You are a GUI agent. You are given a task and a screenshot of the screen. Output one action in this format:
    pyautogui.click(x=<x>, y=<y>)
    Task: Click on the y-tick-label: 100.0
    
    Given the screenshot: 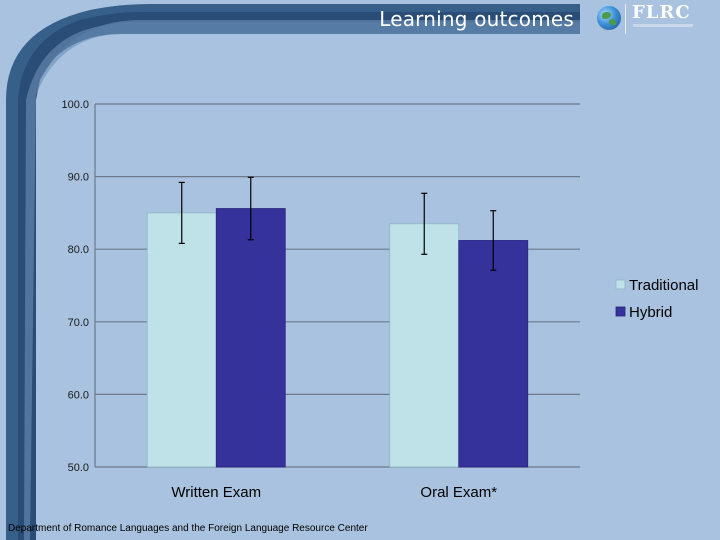 What is the action you would take?
    pyautogui.click(x=75, y=105)
    